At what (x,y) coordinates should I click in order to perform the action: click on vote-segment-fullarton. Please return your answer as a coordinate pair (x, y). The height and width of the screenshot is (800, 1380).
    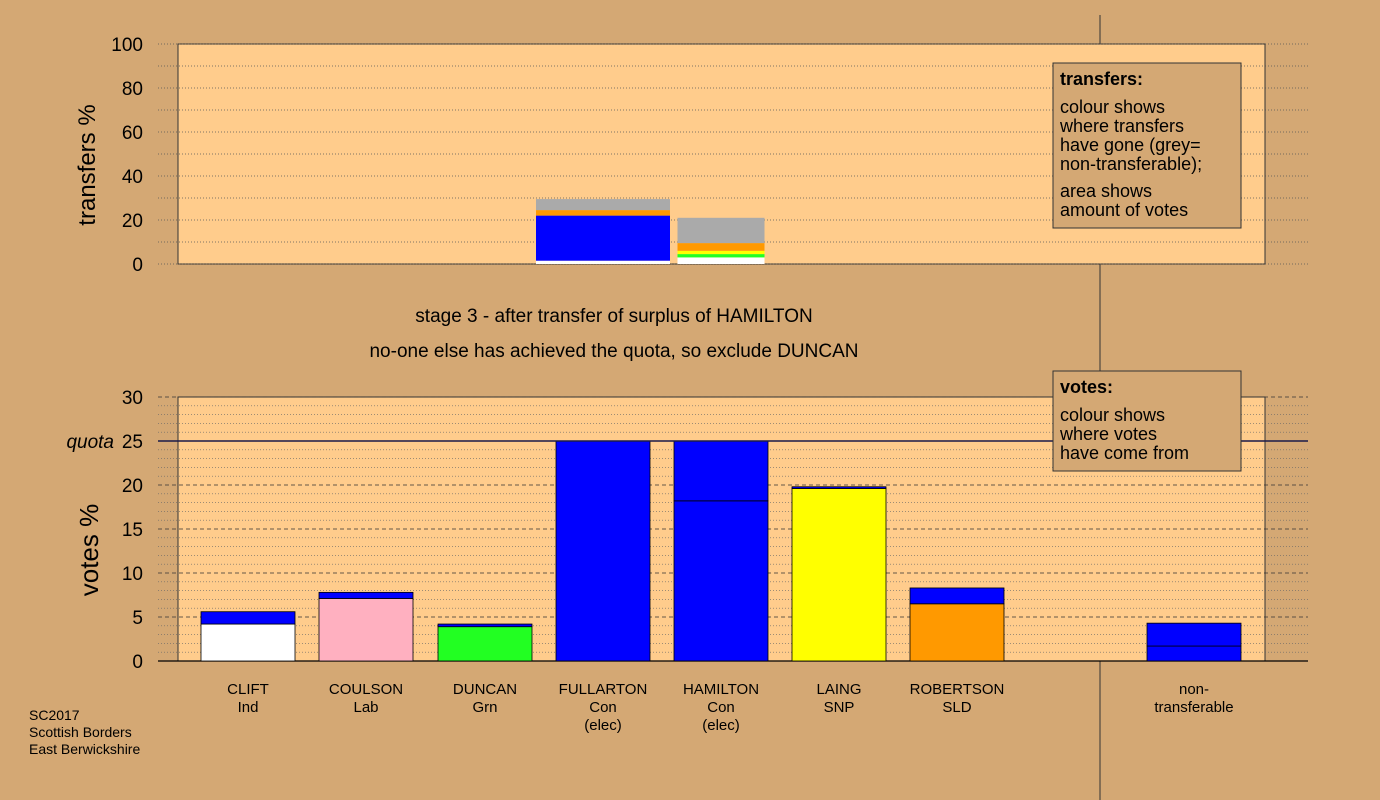
    Looking at the image, I should click on (603, 551).